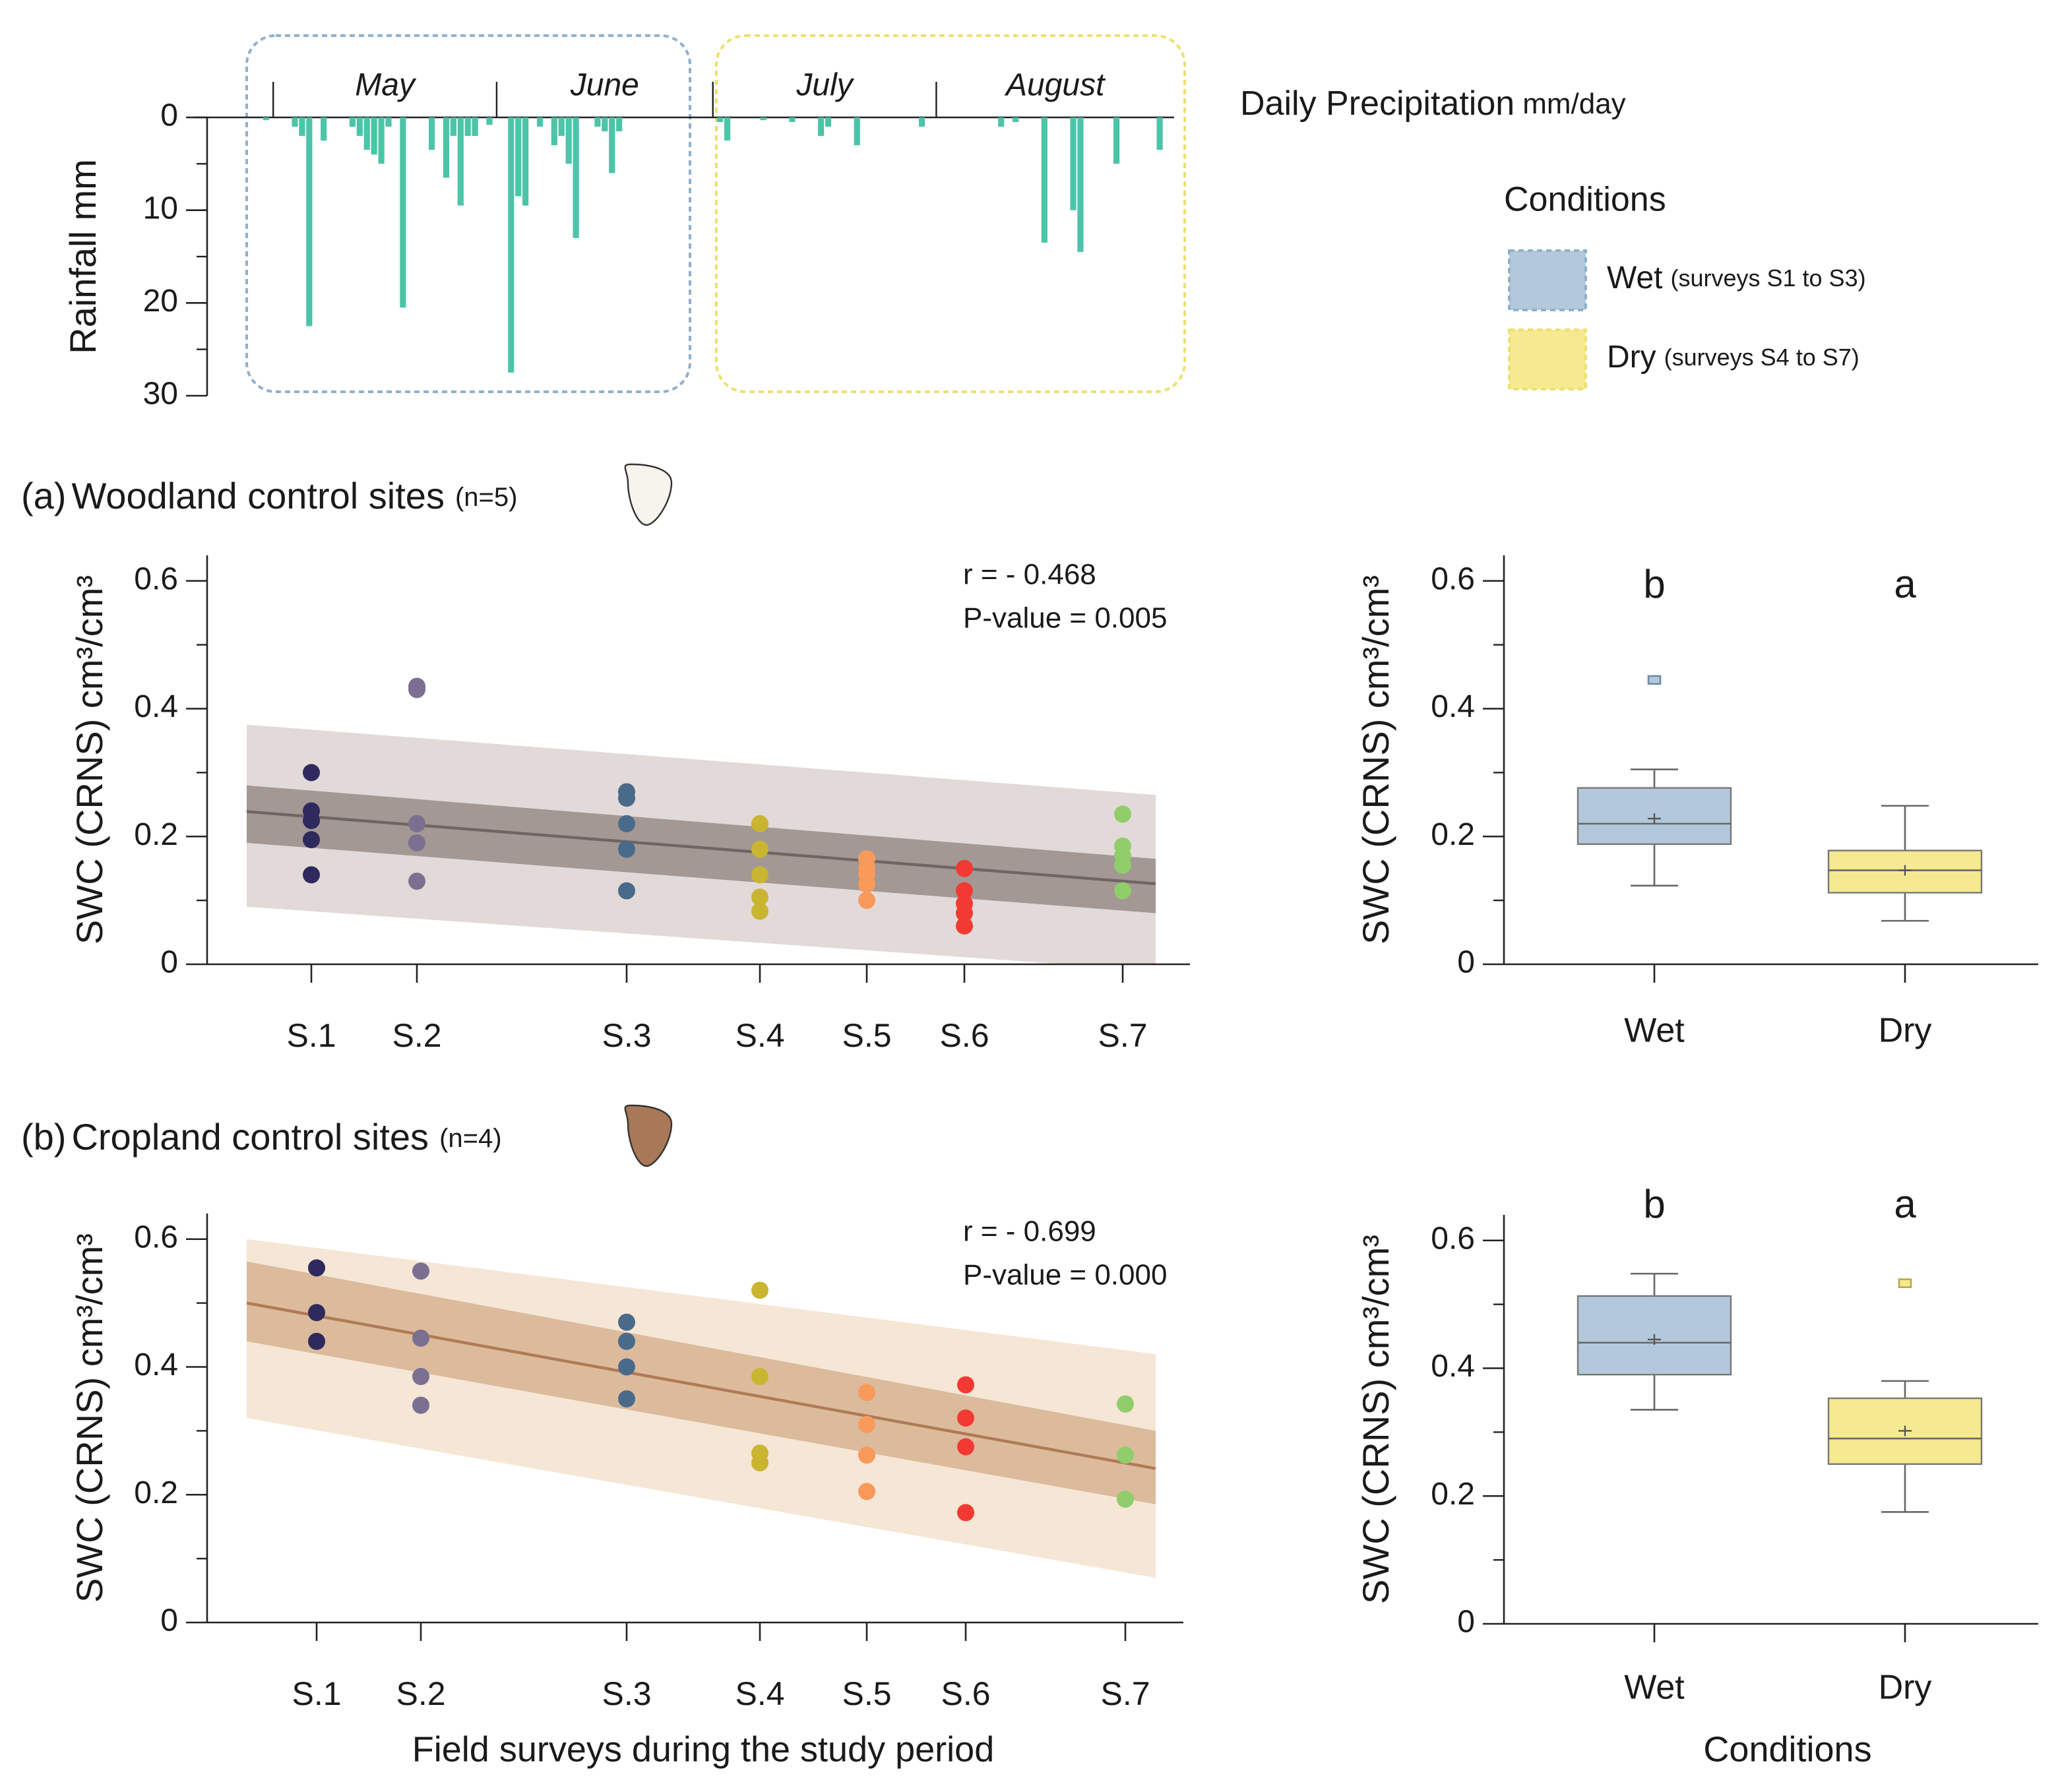 The width and height of the screenshot is (2062, 1792). What do you see at coordinates (950, 213) in the screenshot?
I see `condition-region` at bounding box center [950, 213].